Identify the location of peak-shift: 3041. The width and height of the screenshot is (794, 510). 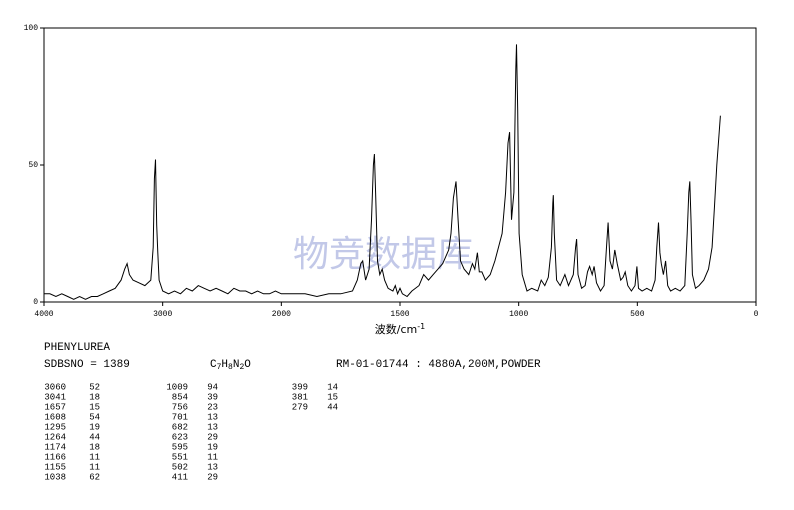
(55, 397).